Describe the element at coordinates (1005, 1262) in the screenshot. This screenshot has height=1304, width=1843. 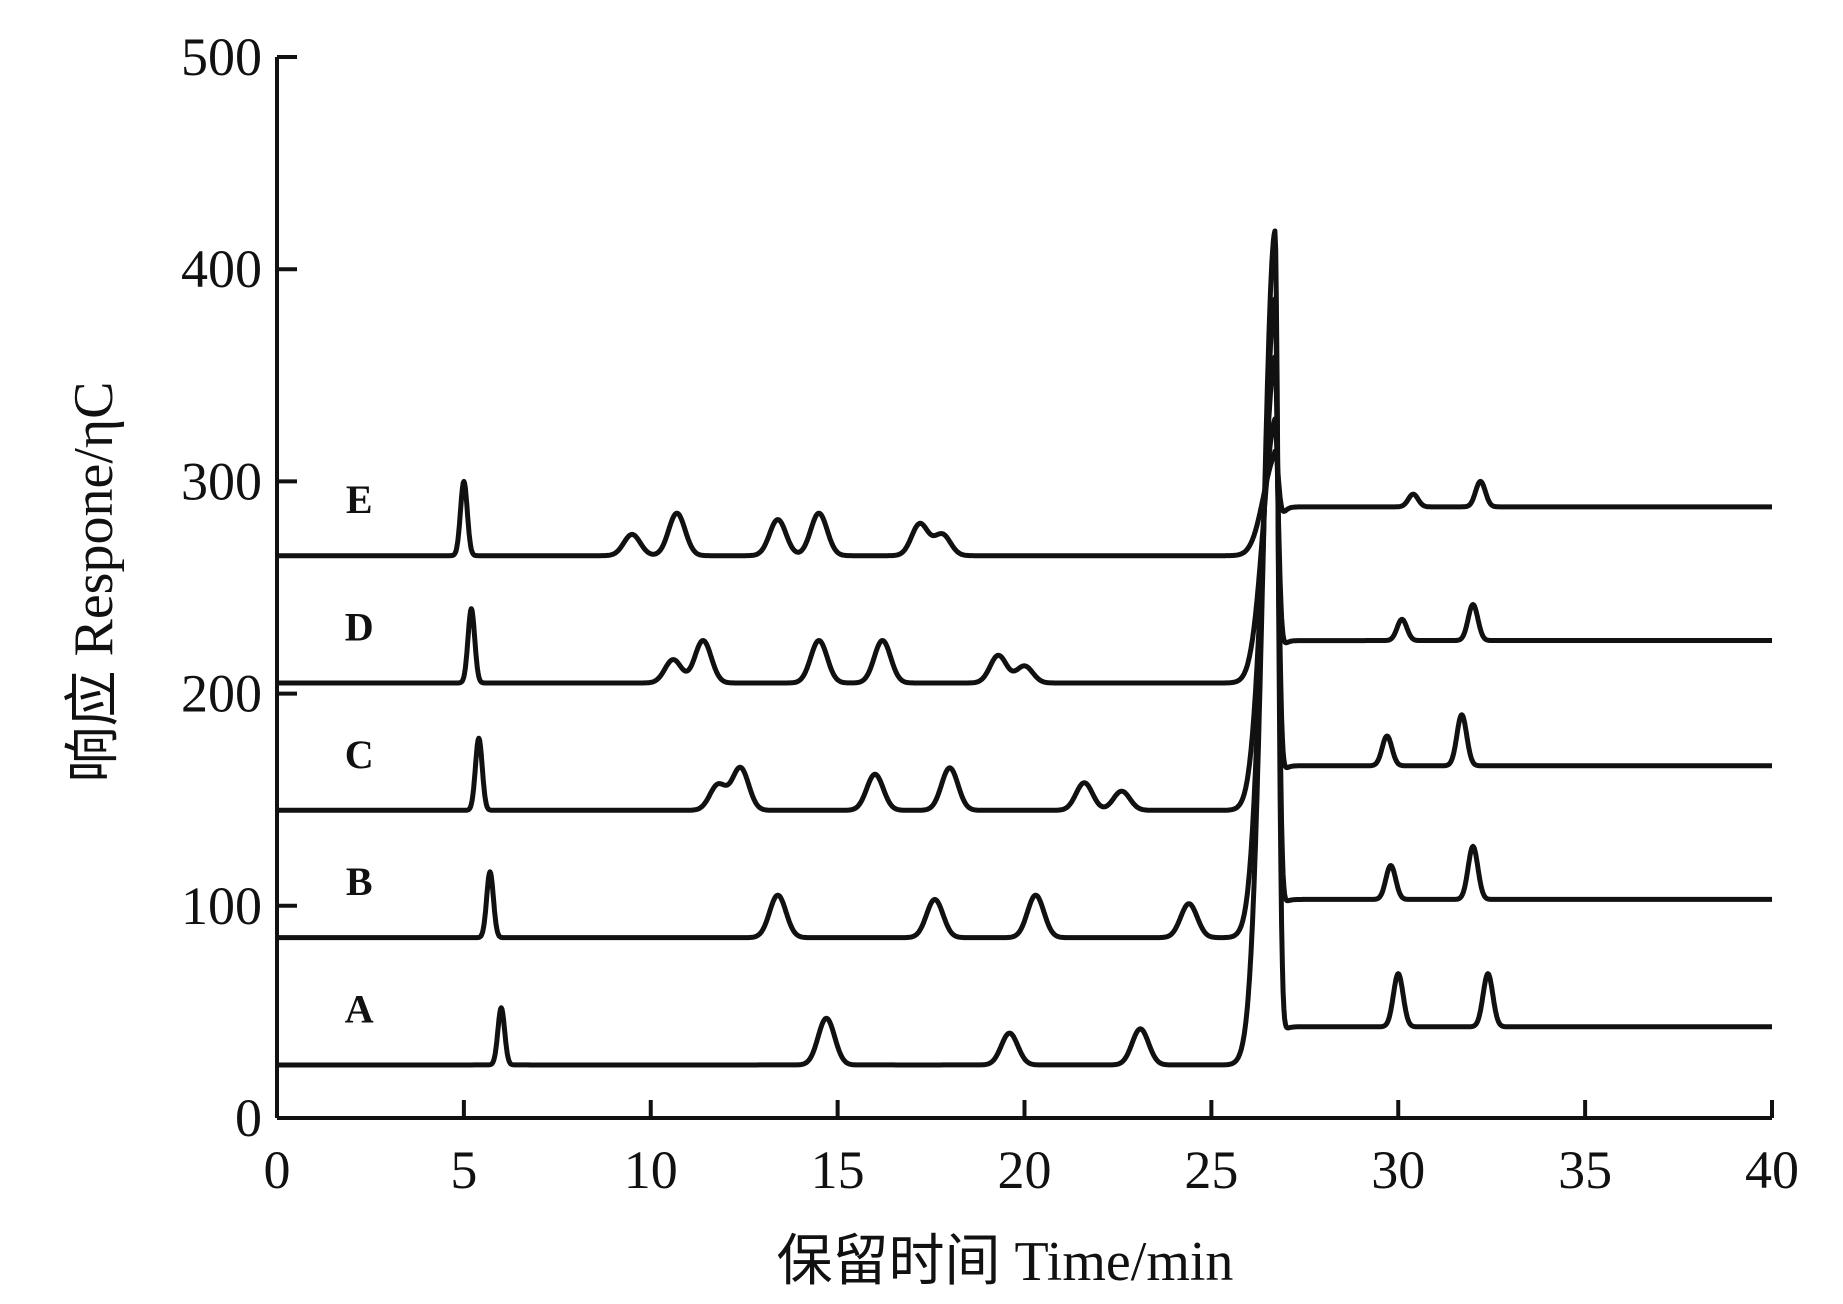
I see `x-axis-title: 保留时间 Time/min` at that location.